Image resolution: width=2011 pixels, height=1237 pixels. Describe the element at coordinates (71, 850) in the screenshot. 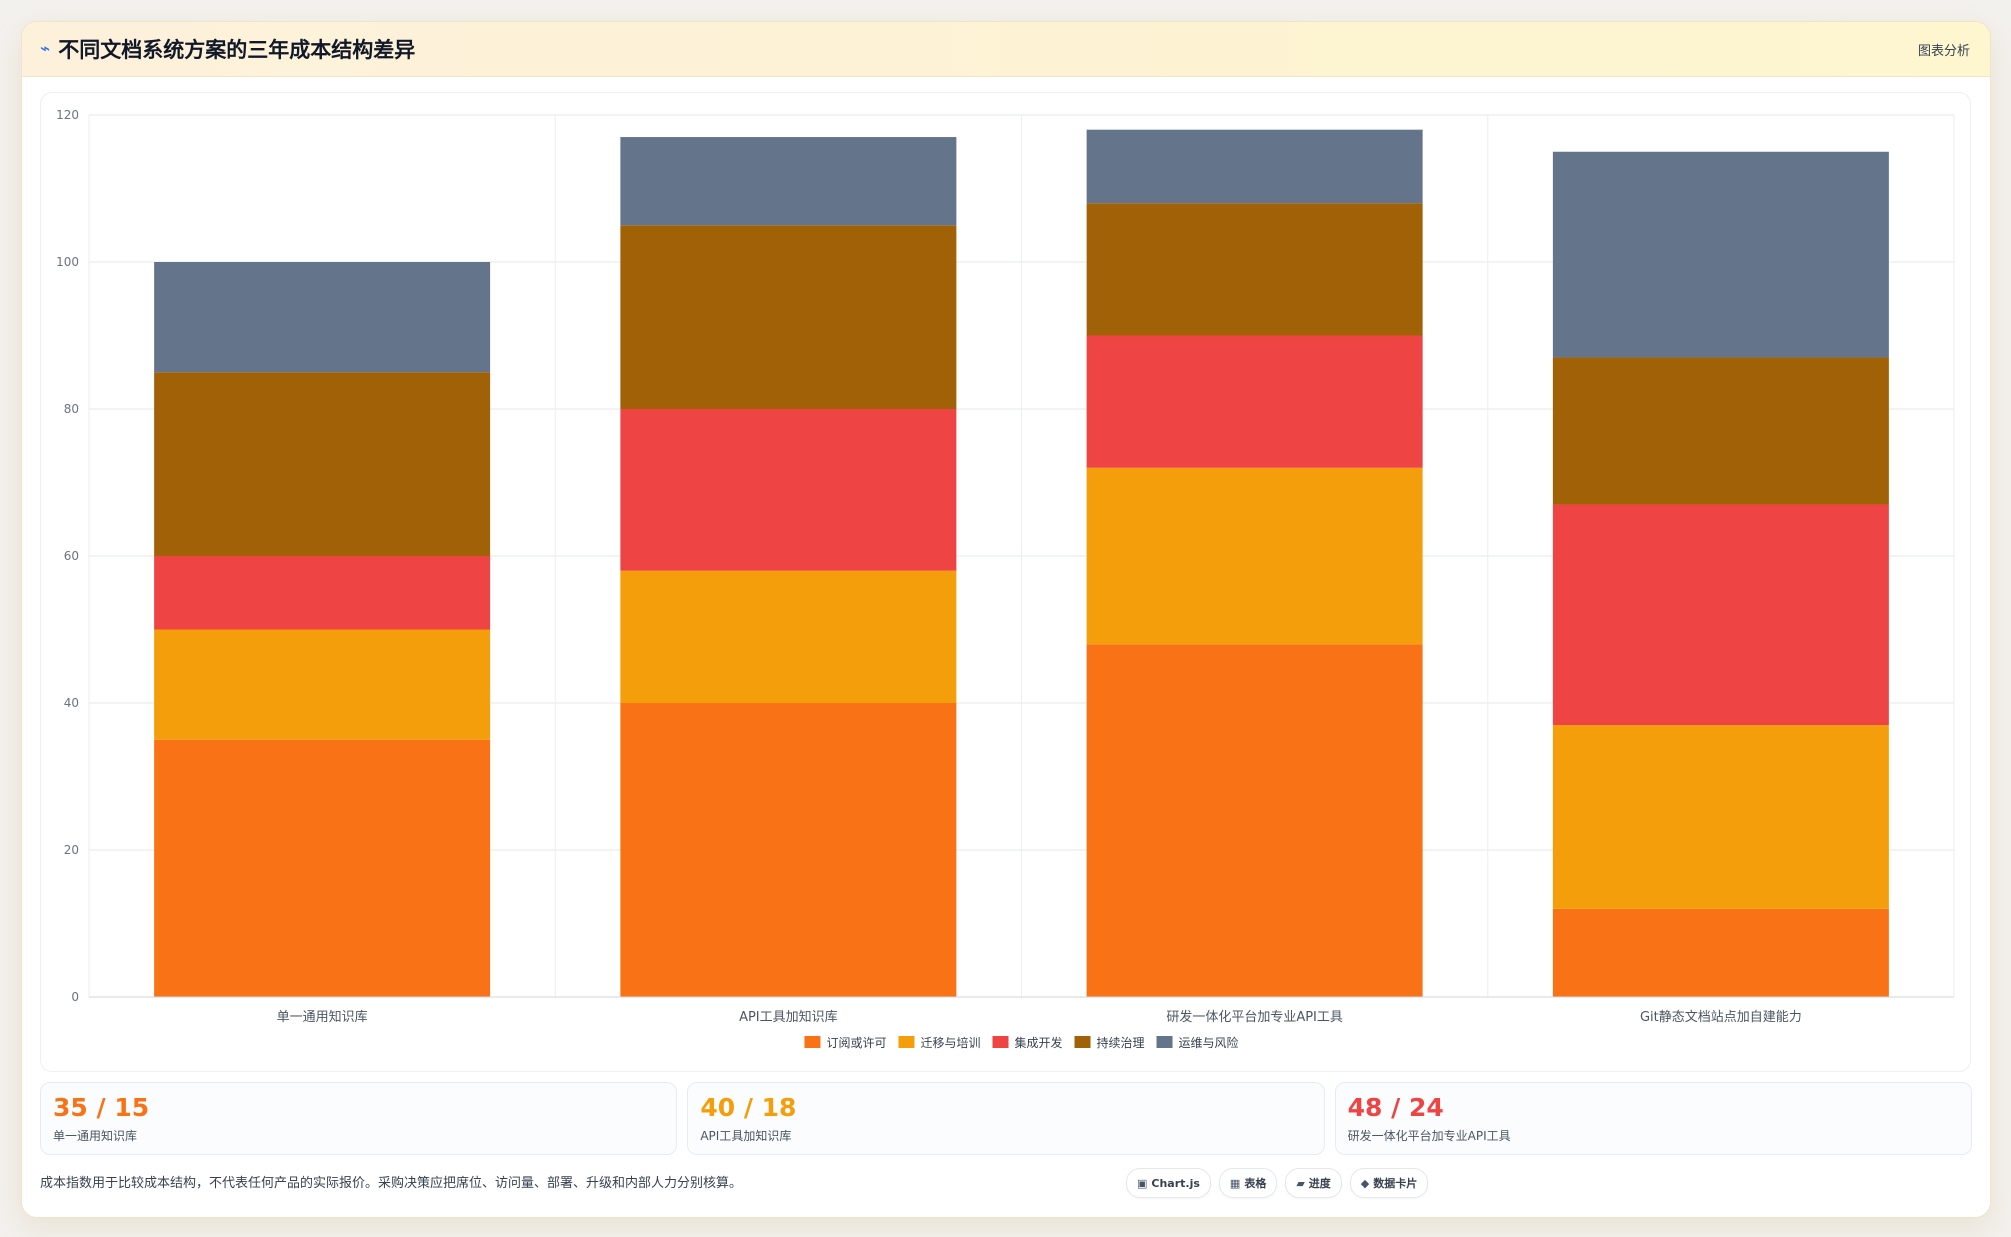

I see `y-tick-label: 20` at that location.